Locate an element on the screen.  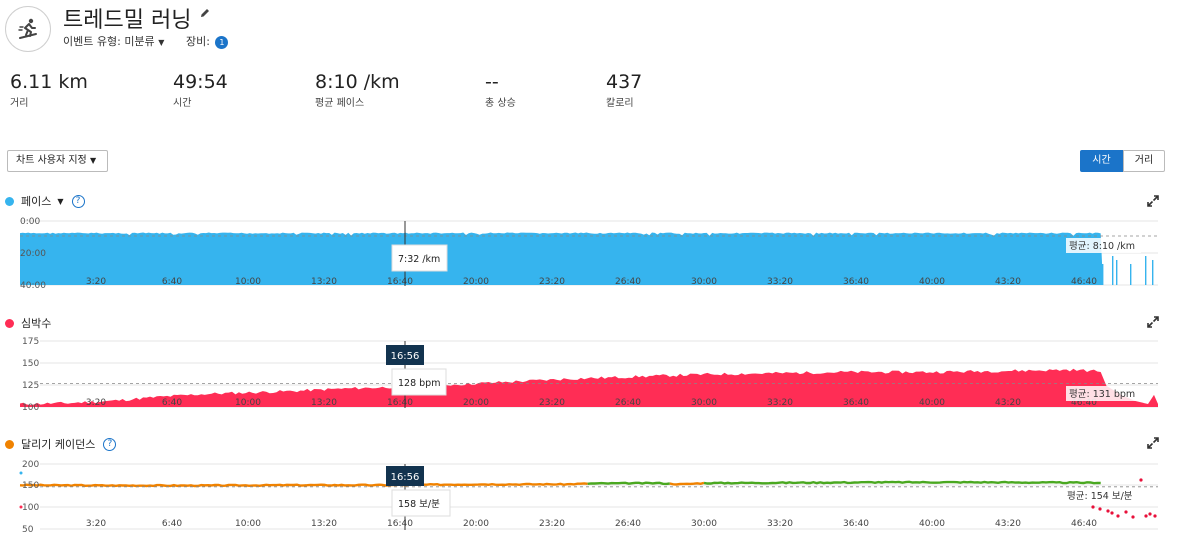
heart-rate-chart-title: 심박수 is located at coordinates (28, 323).